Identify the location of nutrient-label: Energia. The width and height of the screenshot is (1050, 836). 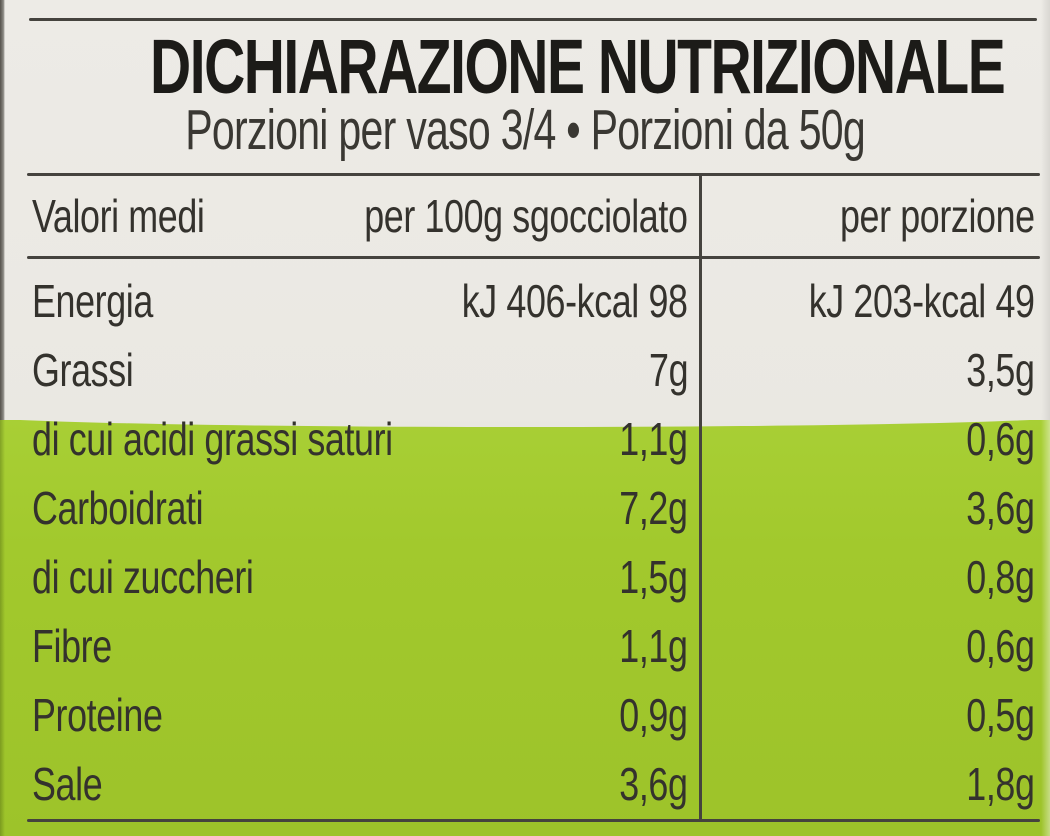
(92, 300).